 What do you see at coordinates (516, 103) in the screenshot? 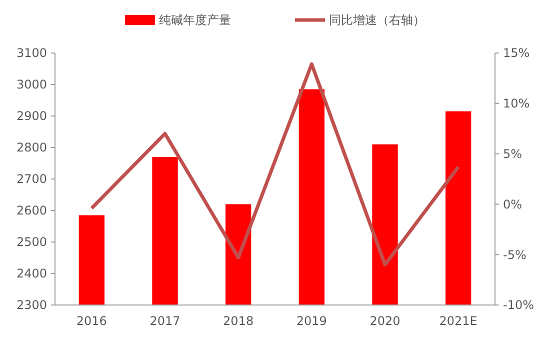
I see `y2-tick-label: 10%` at bounding box center [516, 103].